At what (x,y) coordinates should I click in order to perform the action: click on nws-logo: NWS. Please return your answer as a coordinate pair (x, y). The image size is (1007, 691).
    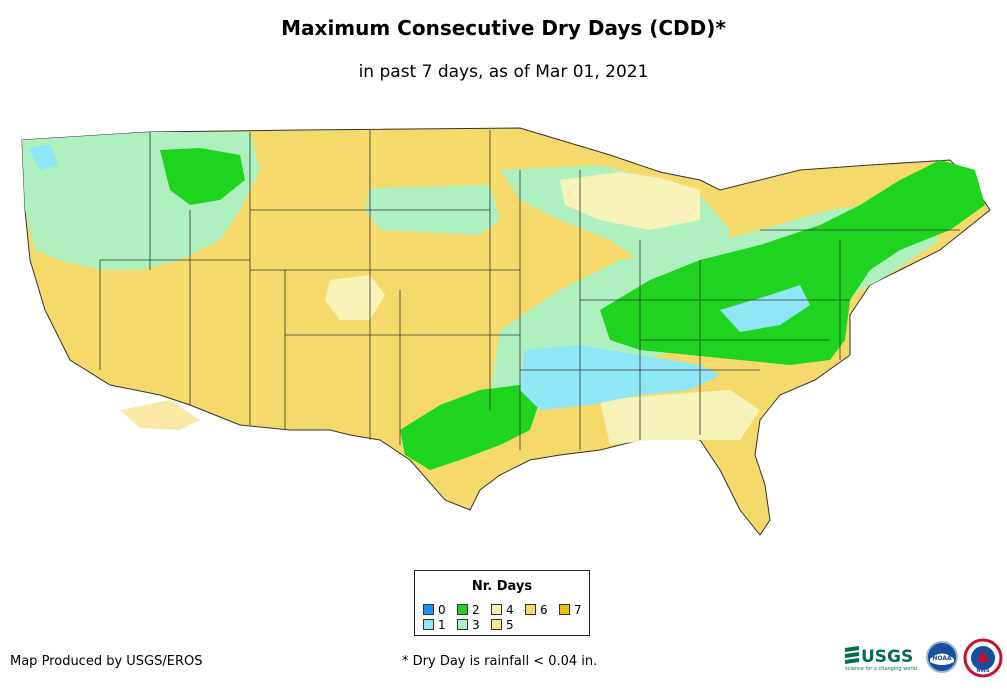
    Looking at the image, I should click on (983, 658).